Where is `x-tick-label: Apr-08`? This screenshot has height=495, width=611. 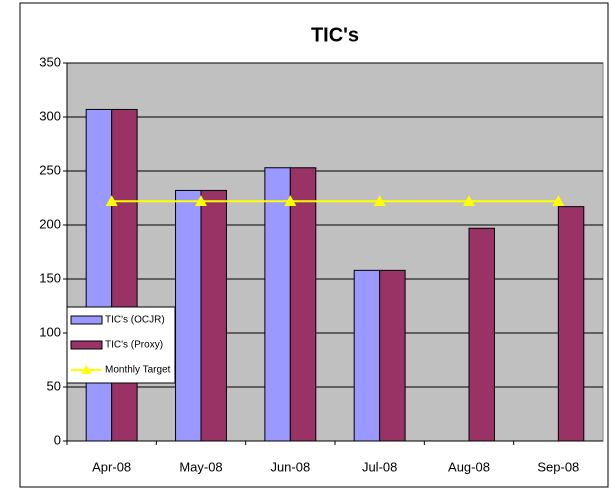
x-tick-label: Apr-08 is located at coordinates (111, 466).